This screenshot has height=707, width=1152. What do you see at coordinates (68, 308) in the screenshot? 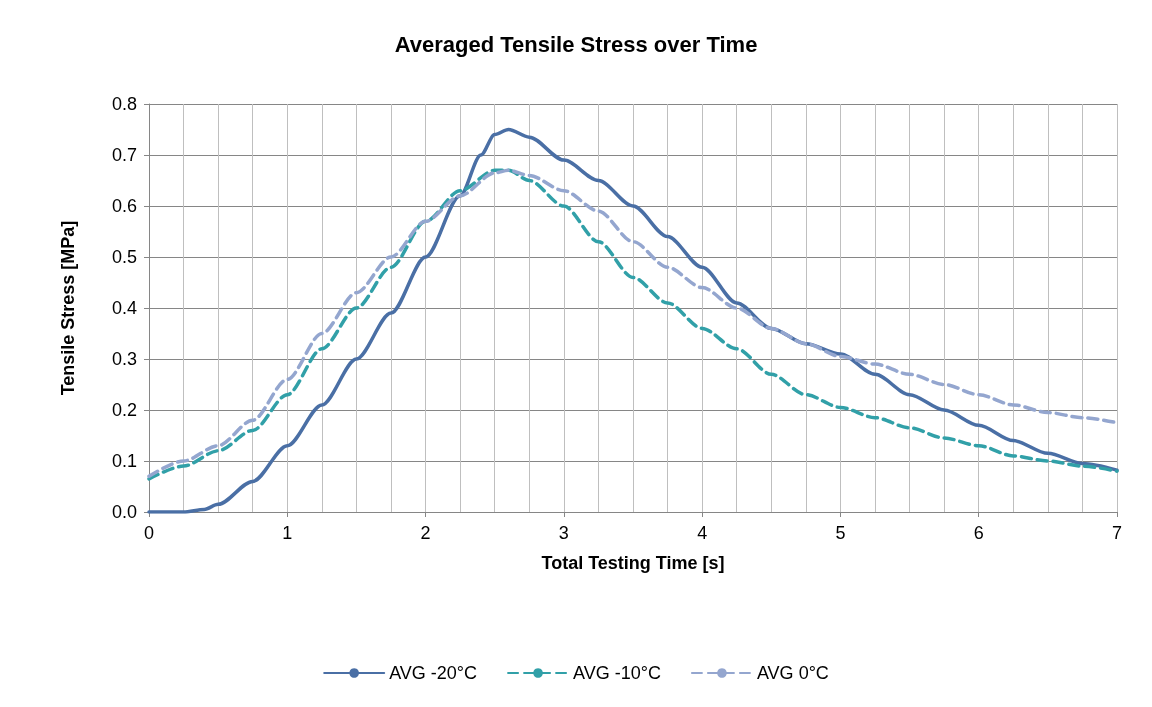
I see `y-axis-title: Tensile Stress [MPa]` at bounding box center [68, 308].